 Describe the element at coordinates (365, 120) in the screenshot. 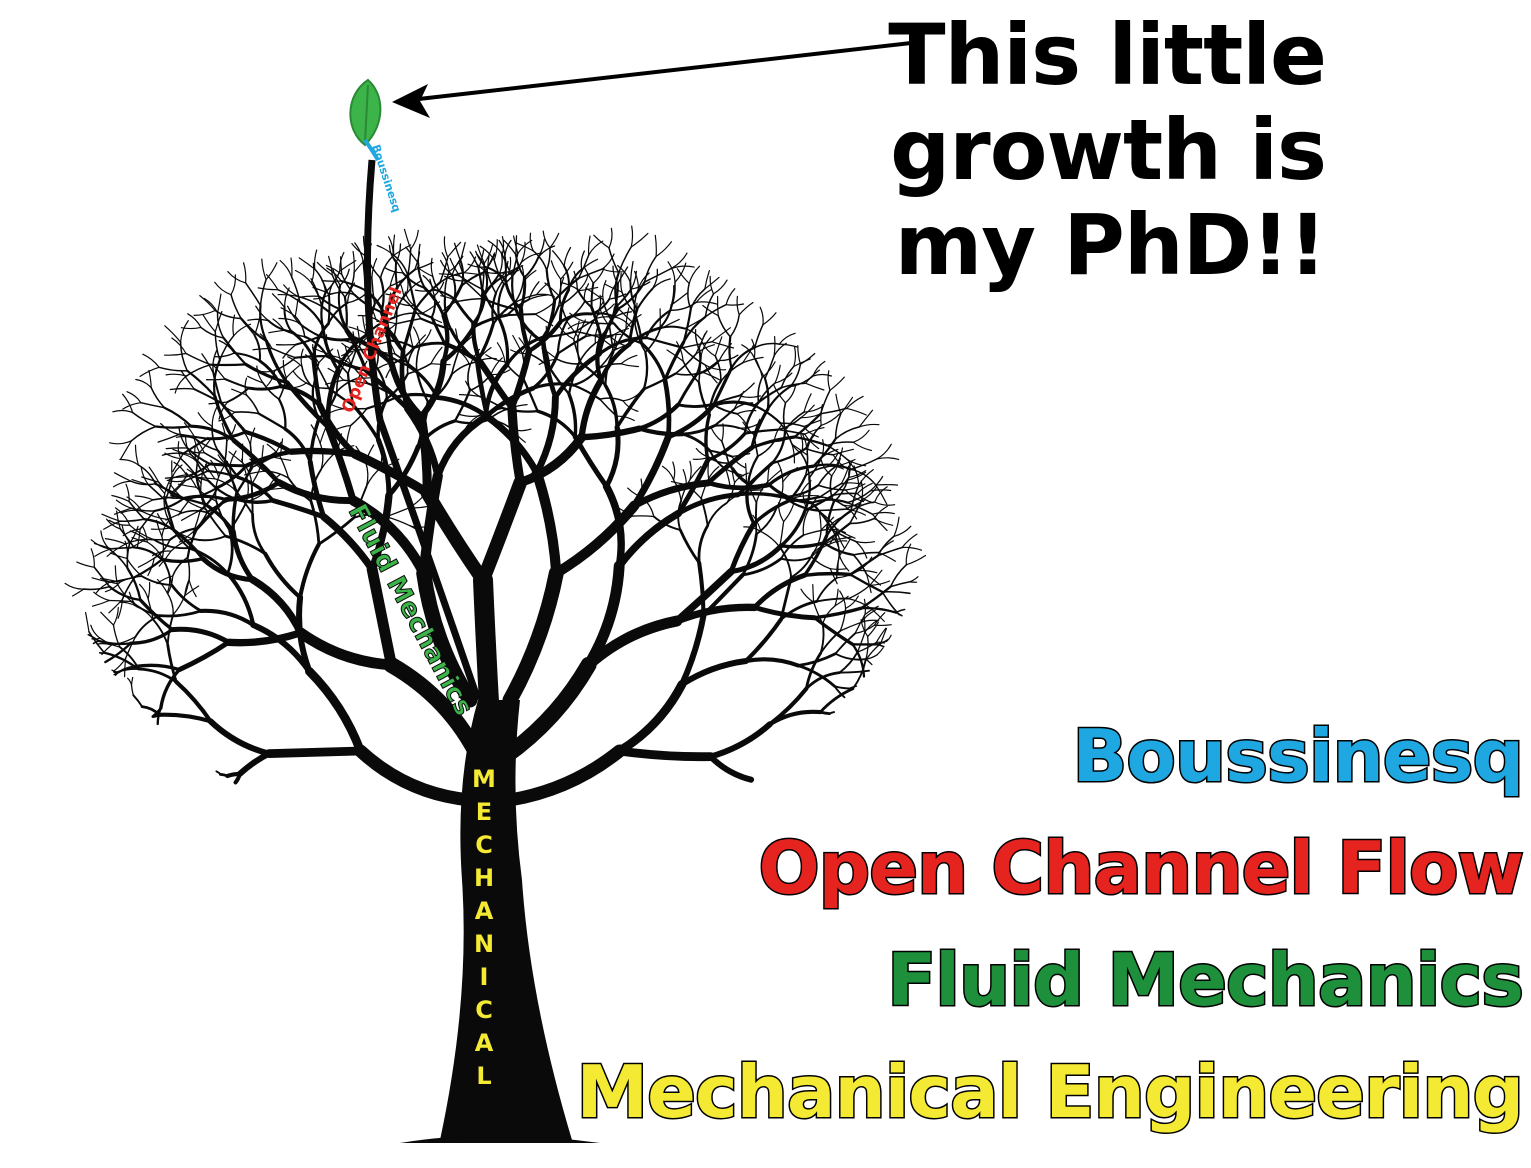

I see `leaf-icon` at that location.